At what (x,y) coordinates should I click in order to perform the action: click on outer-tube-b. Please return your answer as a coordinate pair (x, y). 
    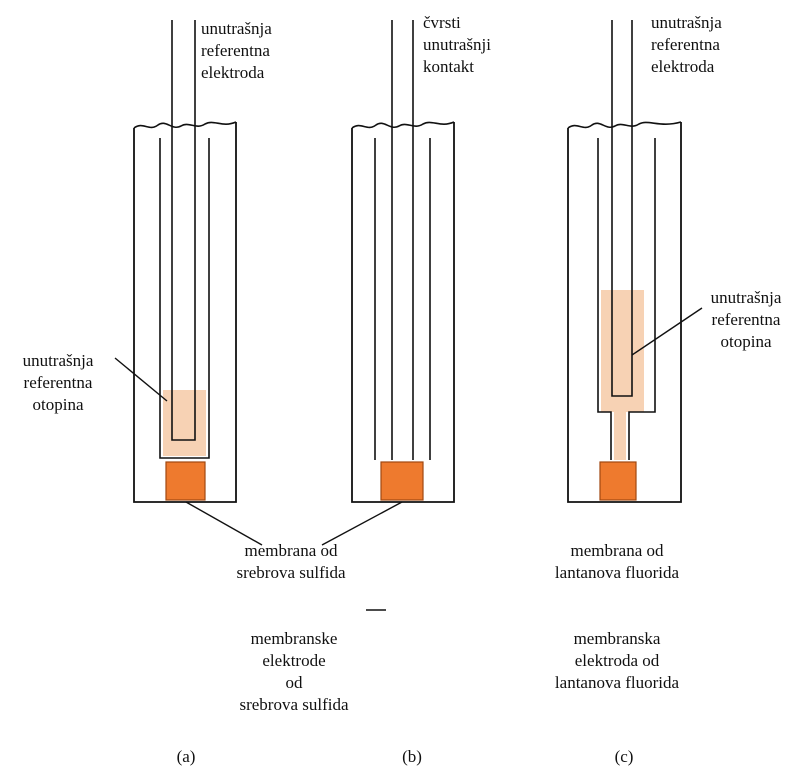
    Looking at the image, I should click on (403, 312).